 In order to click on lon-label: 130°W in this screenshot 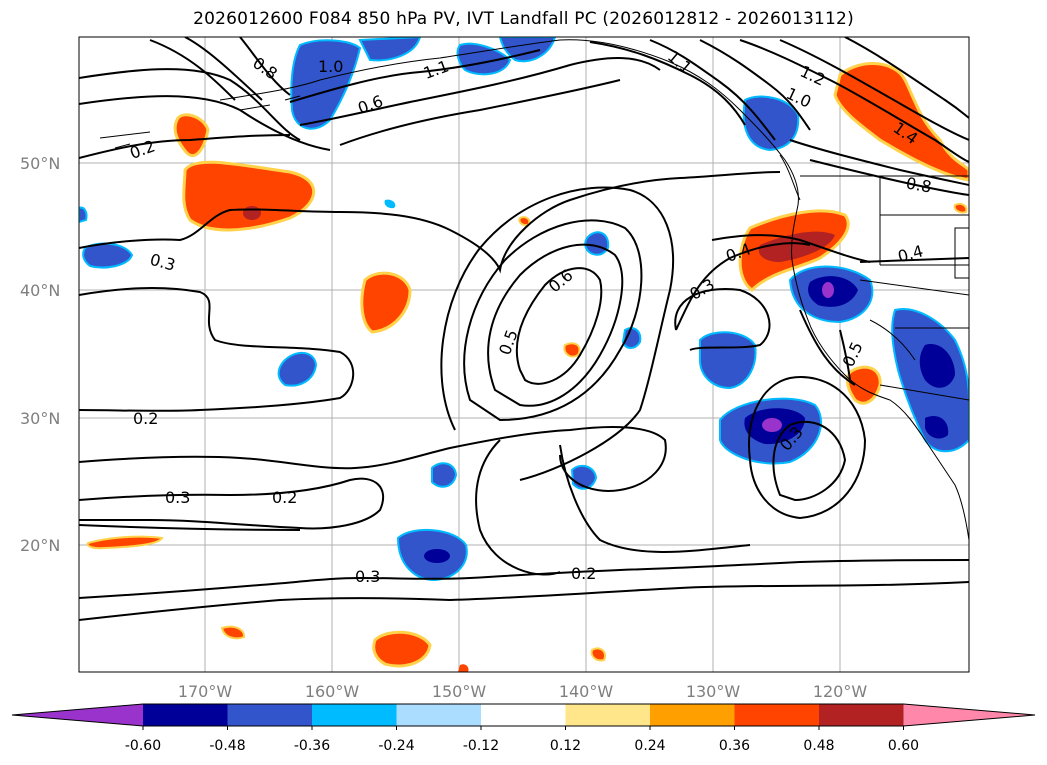, I will do `click(713, 691)`.